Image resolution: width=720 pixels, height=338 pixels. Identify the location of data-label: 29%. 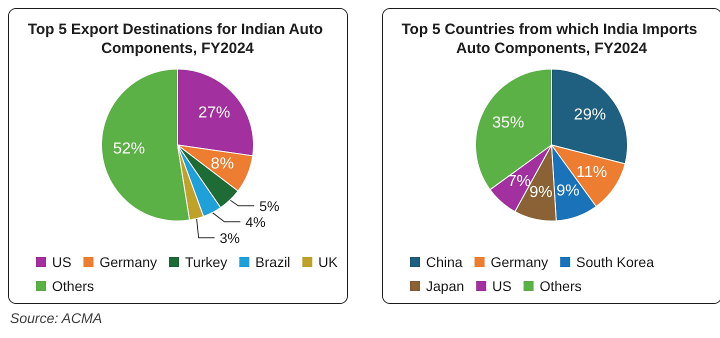
(590, 115).